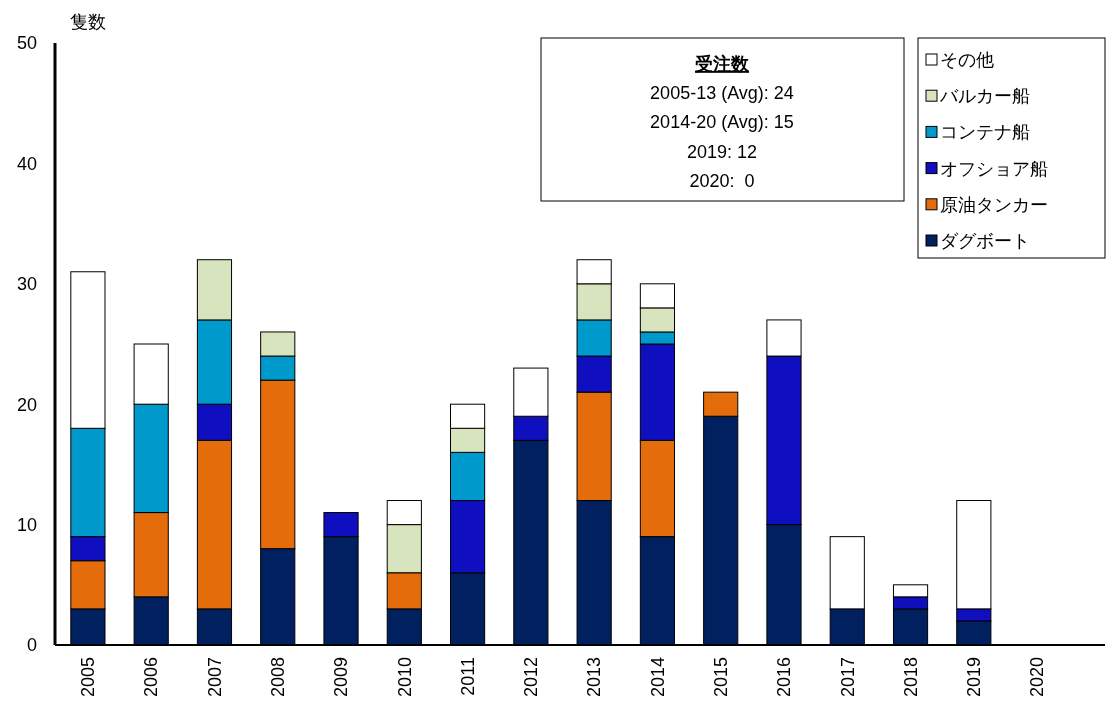  What do you see at coordinates (1037, 677) in the screenshot?
I see `x-tick-label: 2020` at bounding box center [1037, 677].